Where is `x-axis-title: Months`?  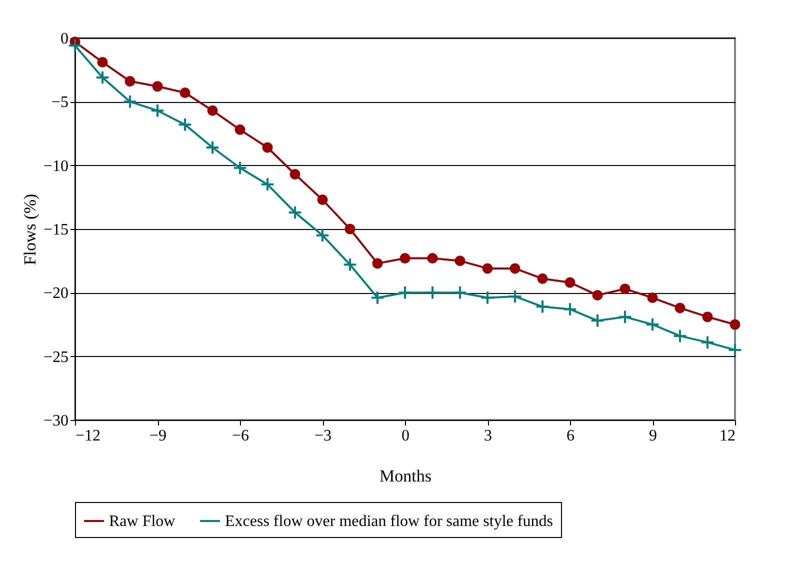 x-axis-title: Months is located at coordinates (406, 476).